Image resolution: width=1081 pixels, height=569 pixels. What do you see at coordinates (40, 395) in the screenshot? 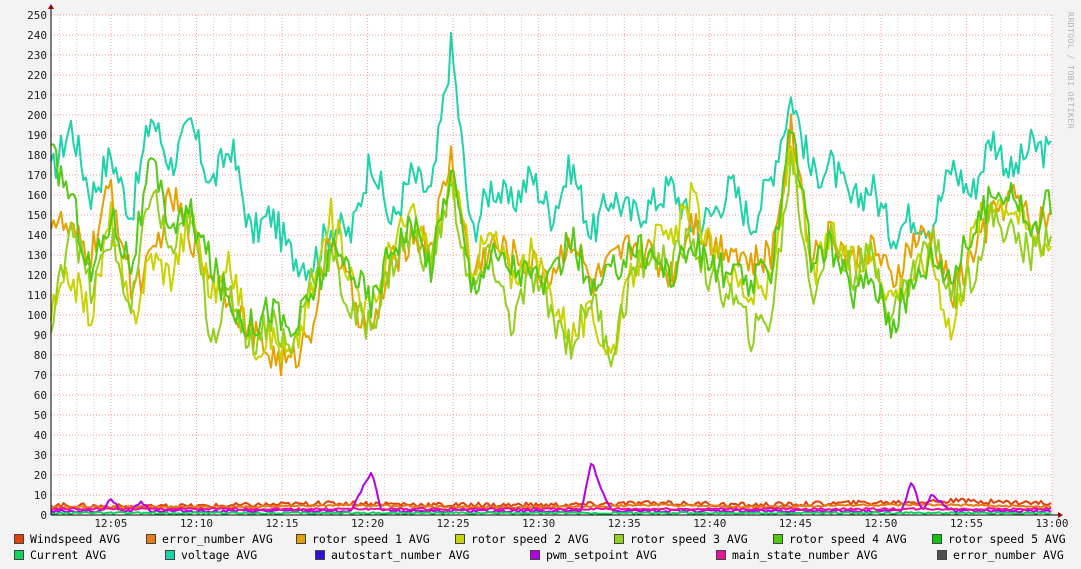
I see `y-tick-label: 60` at bounding box center [40, 395].